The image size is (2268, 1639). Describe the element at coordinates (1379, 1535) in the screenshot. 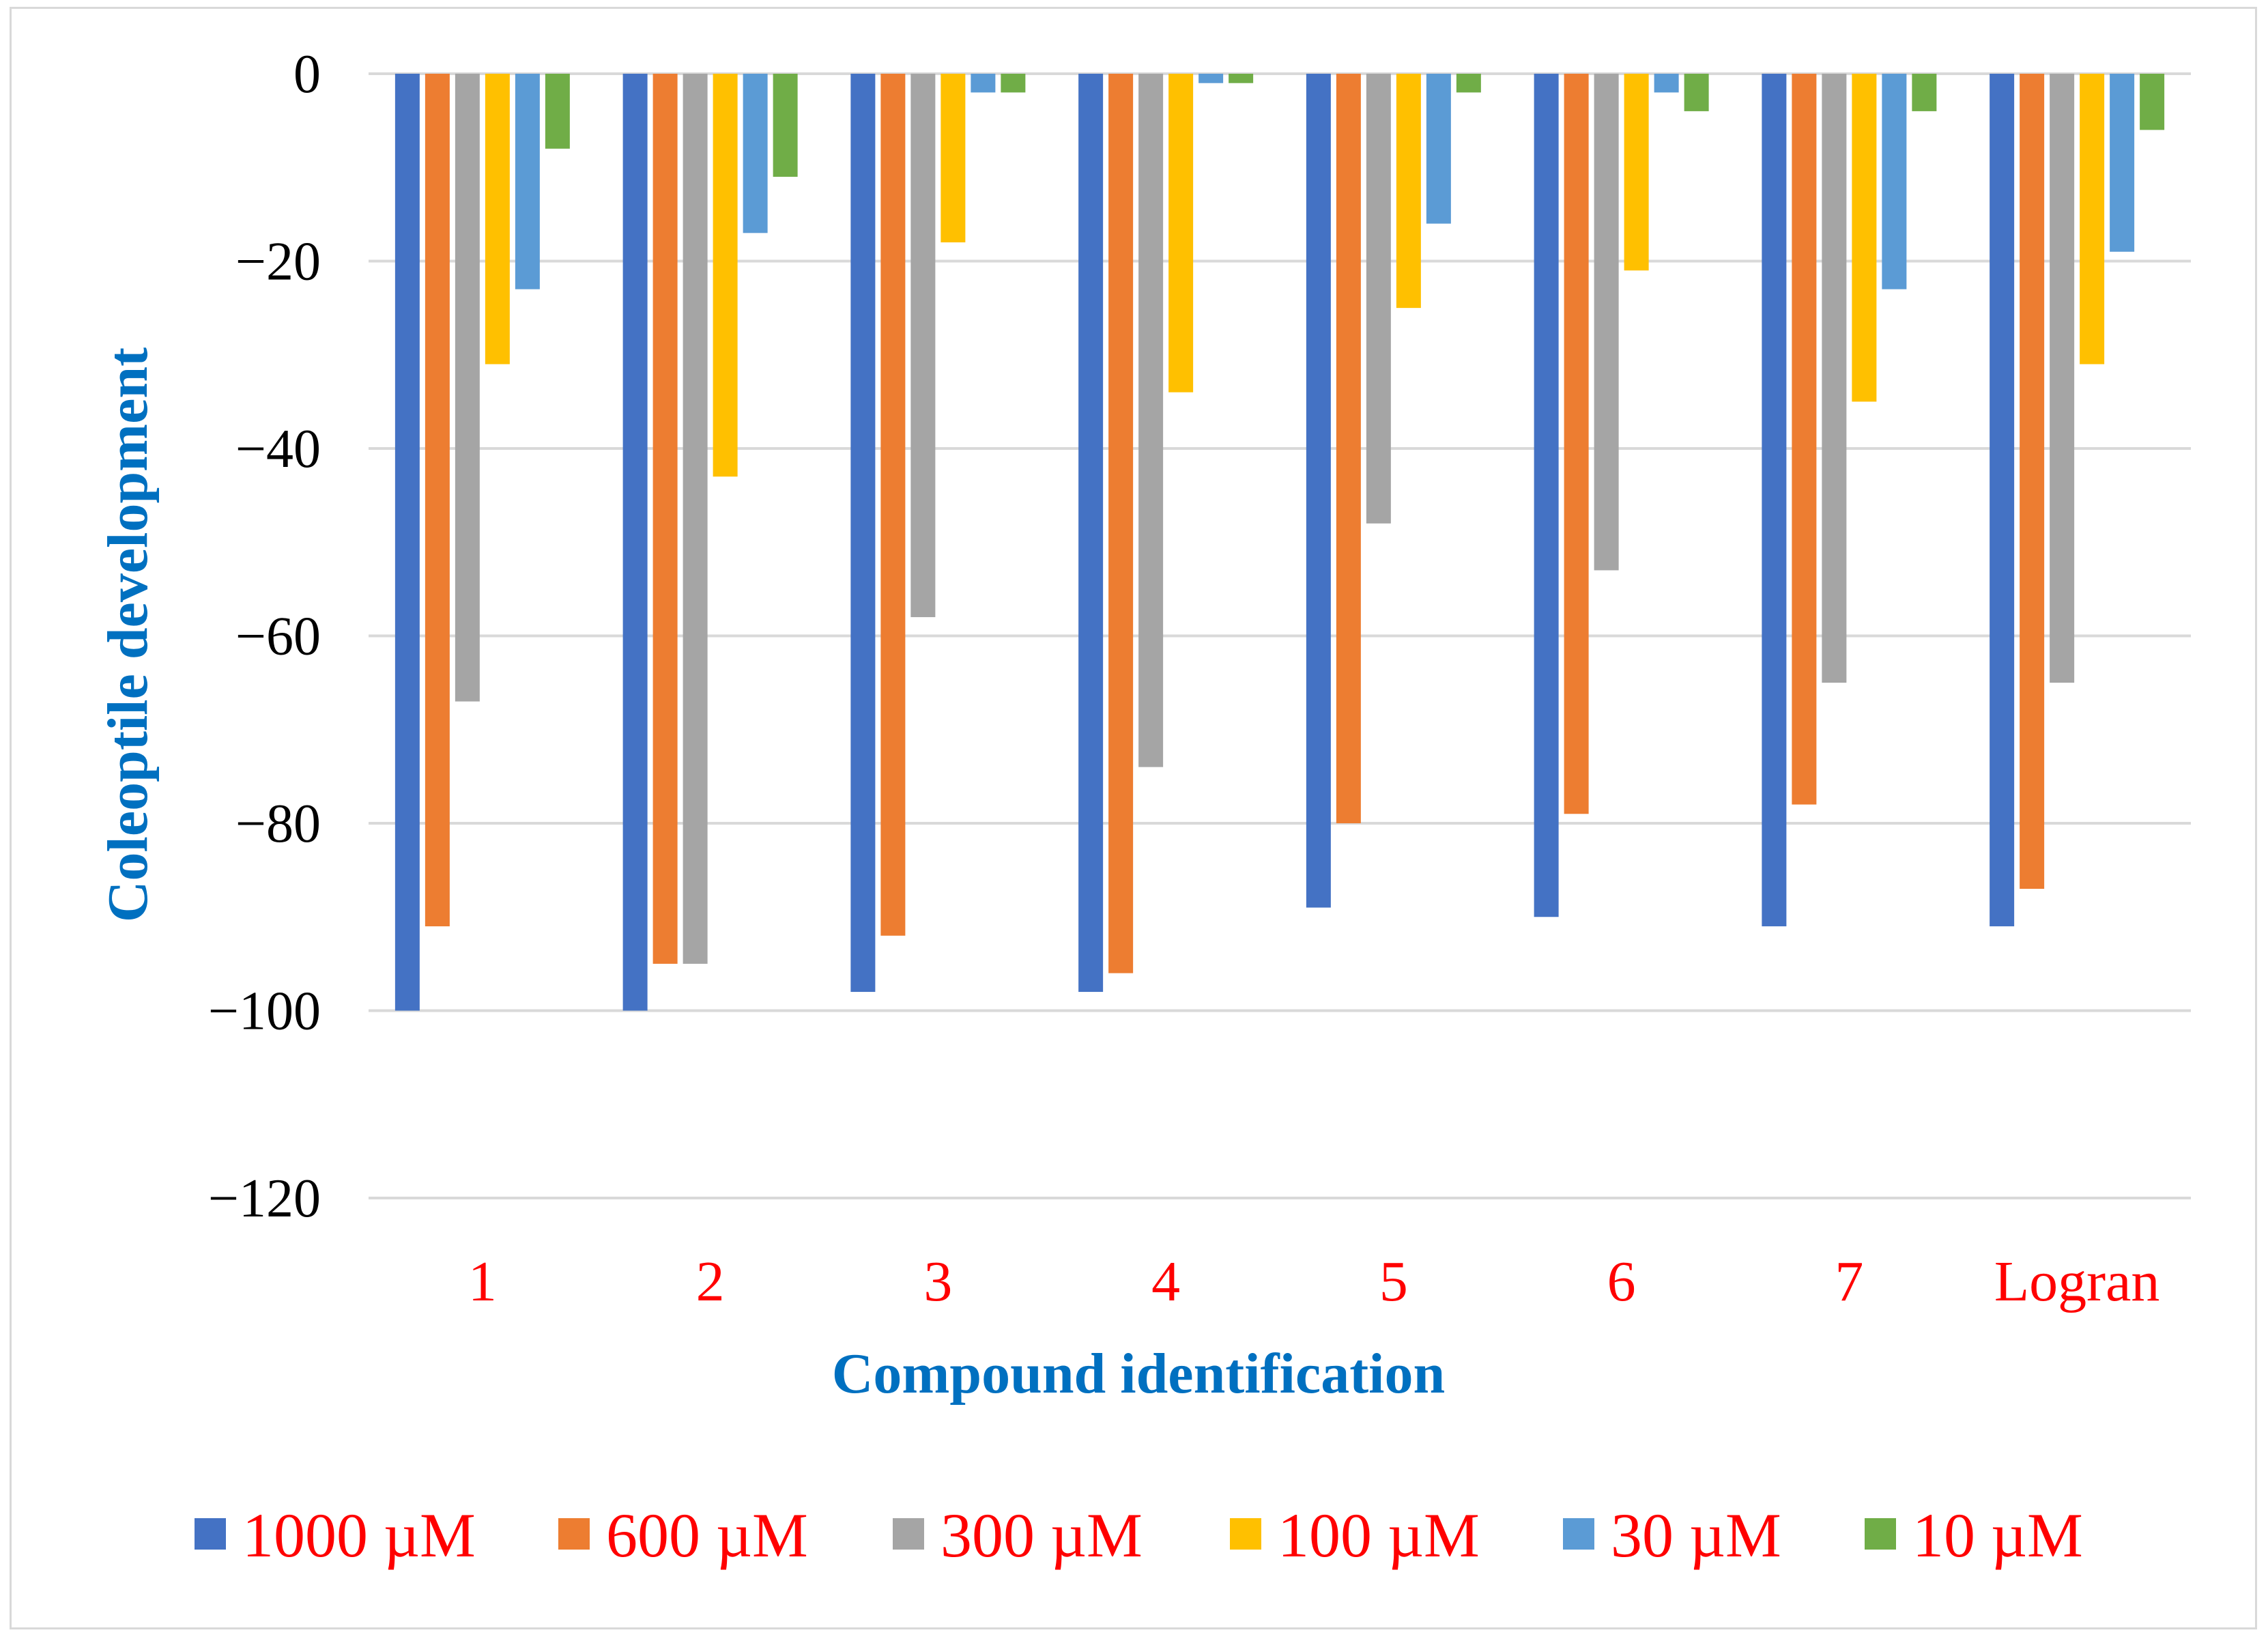

I see `legend-label: 100 µM` at that location.